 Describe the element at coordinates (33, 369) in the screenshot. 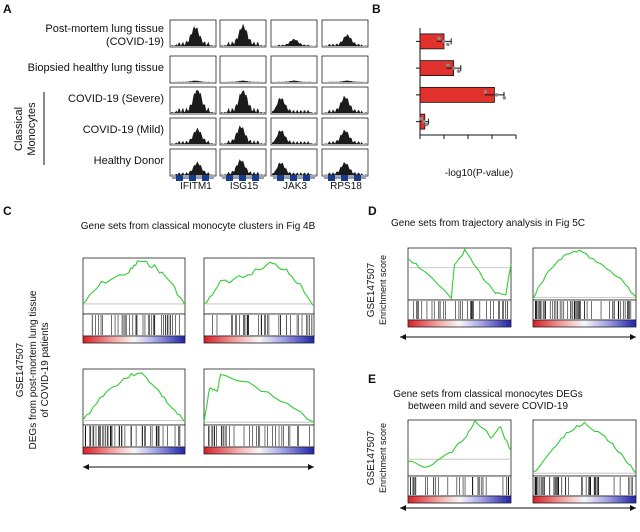

I see `panel-c-side-degs: DEGs from post-mortem lung tissue` at that location.